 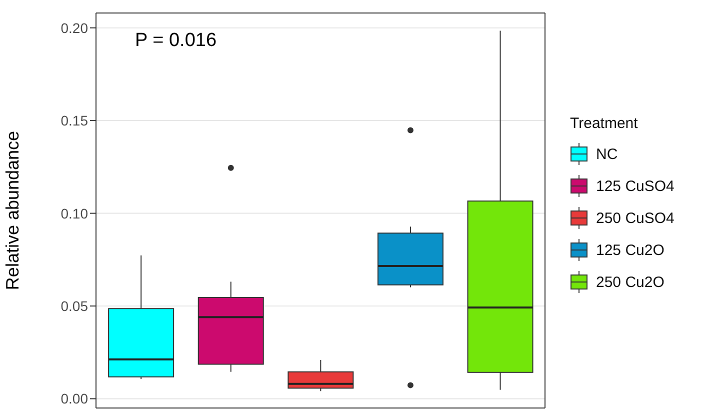 What do you see at coordinates (12, 210) in the screenshot?
I see `y-axis-title: Relative abundance` at bounding box center [12, 210].